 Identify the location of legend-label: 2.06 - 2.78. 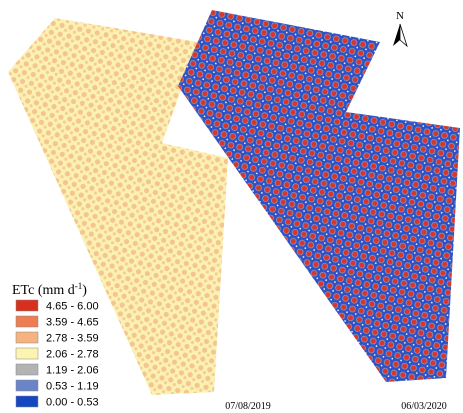
(72, 355).